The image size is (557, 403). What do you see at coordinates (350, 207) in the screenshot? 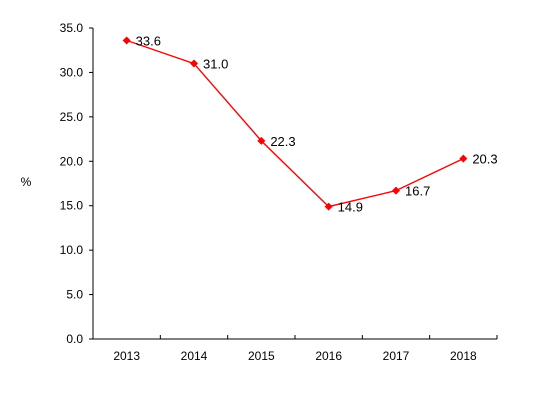
I see `data-label: 14.9` at bounding box center [350, 207].